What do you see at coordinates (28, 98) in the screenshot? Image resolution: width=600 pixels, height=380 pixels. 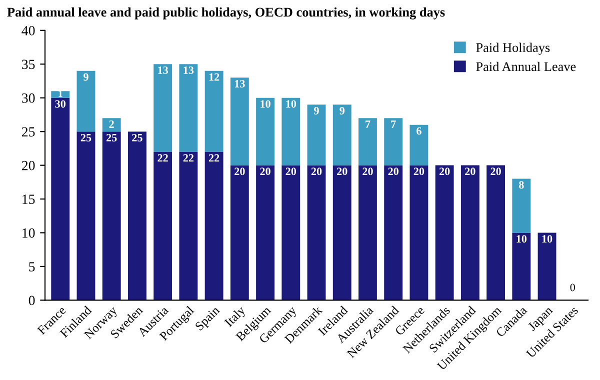 I see `y-tick-label: 30` at bounding box center [28, 98].